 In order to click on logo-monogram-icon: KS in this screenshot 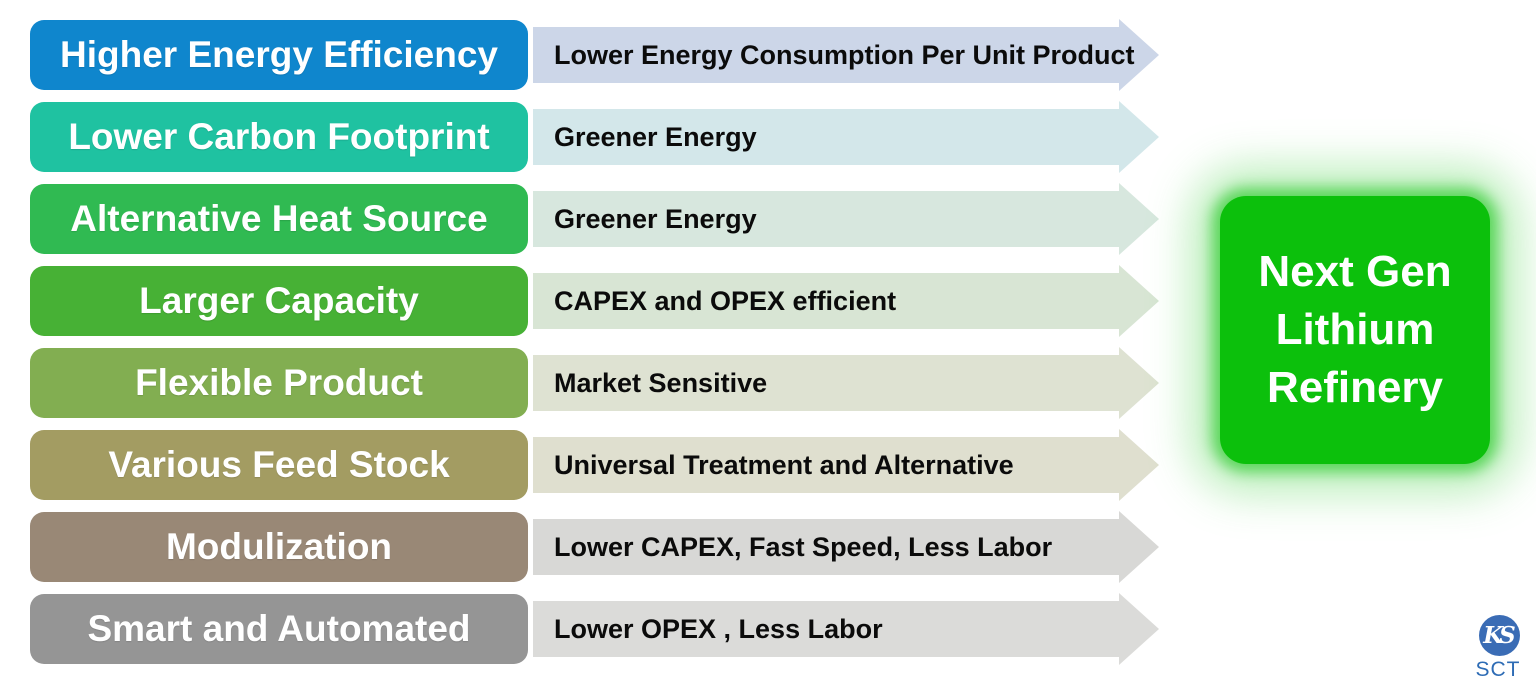, I will do `click(1499, 635)`.